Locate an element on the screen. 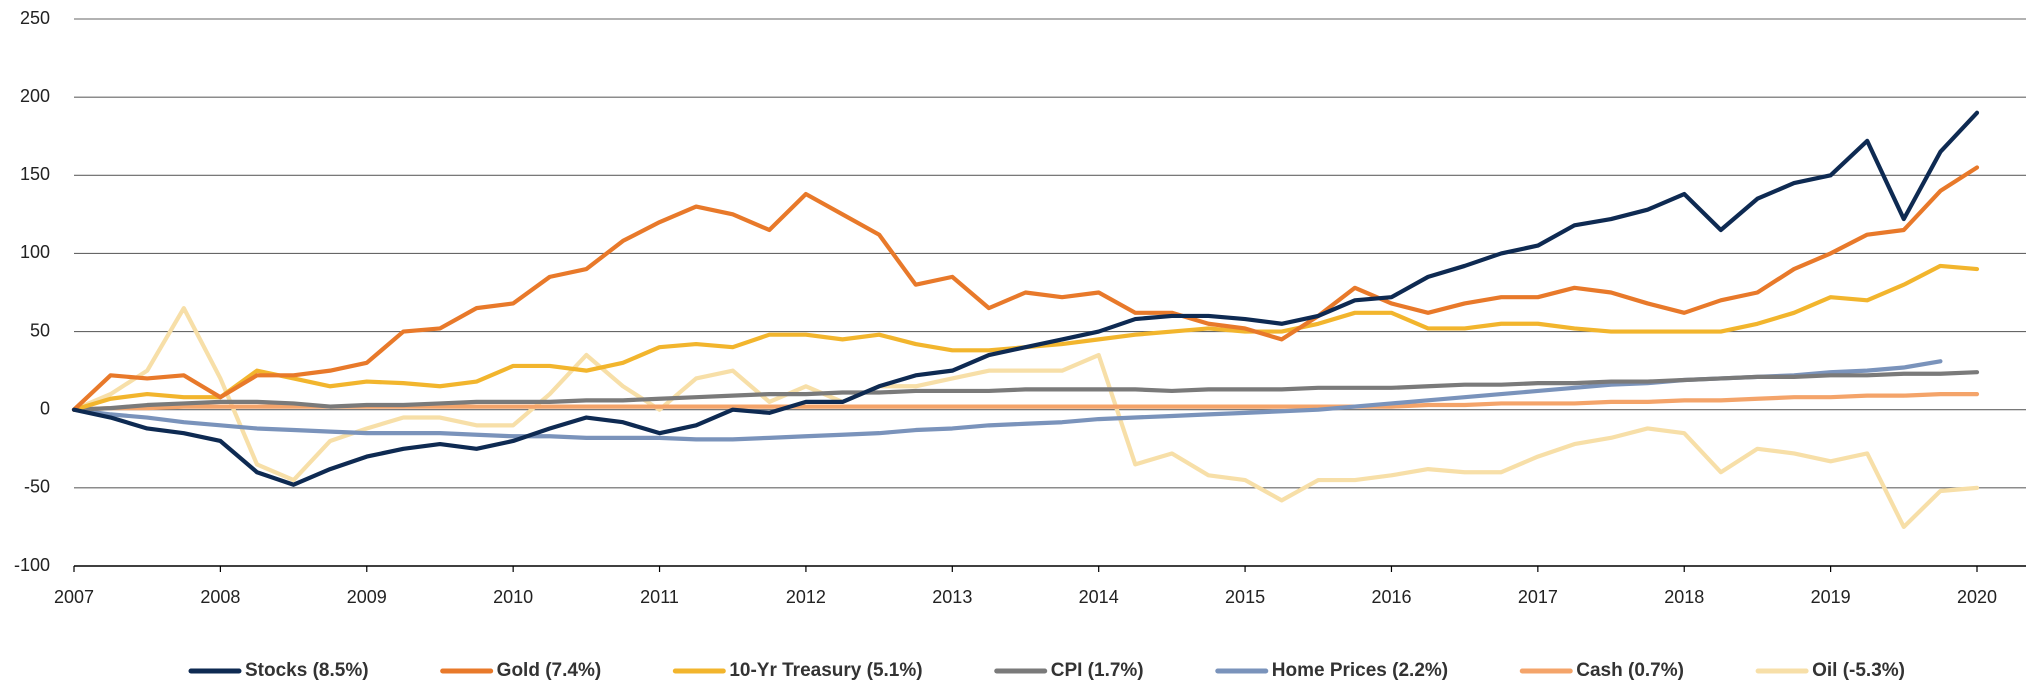 The width and height of the screenshot is (2026, 690). x-tick-label: 2011 is located at coordinates (659, 597).